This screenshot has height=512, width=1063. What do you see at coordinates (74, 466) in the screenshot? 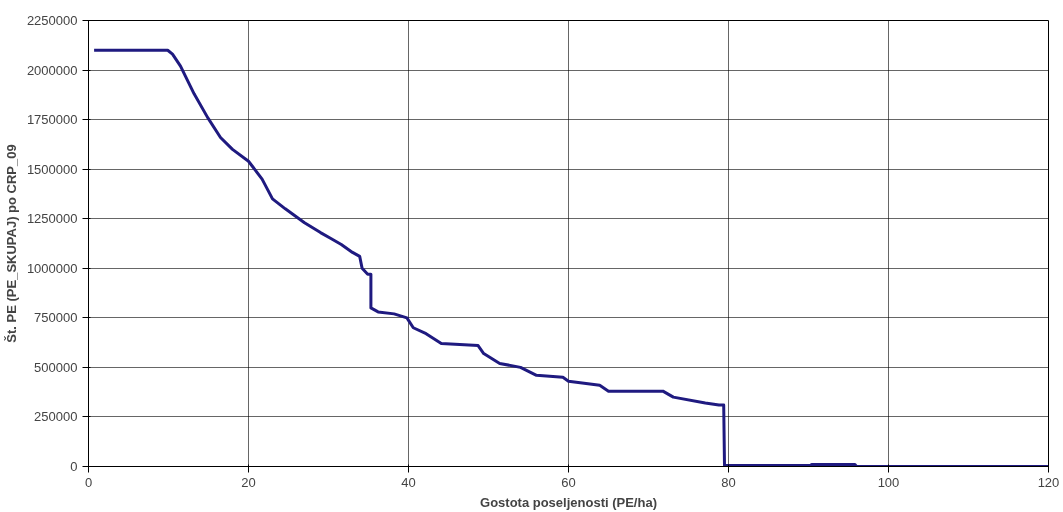
I see `y-tick-label: 0` at bounding box center [74, 466].